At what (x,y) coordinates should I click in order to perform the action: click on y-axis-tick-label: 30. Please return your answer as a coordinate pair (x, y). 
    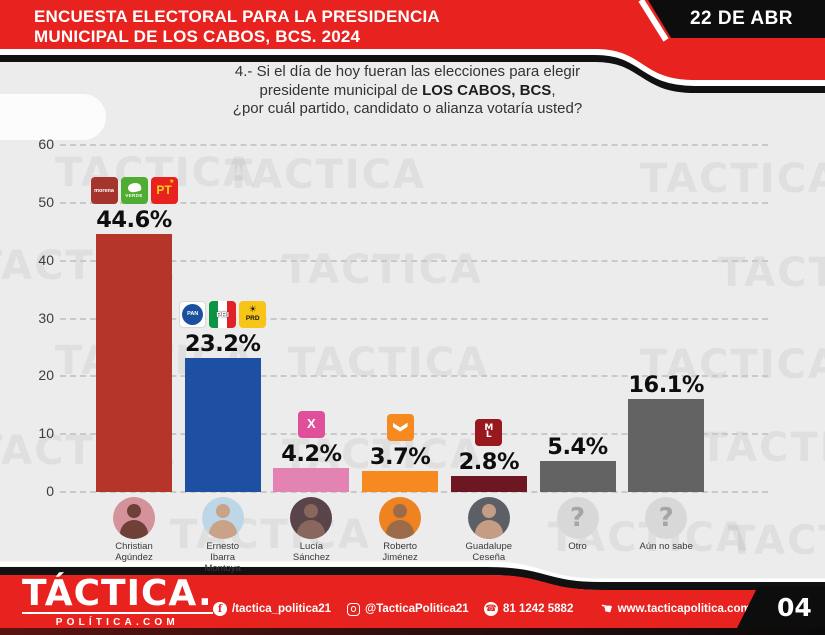
    Looking at the image, I should click on (46, 317).